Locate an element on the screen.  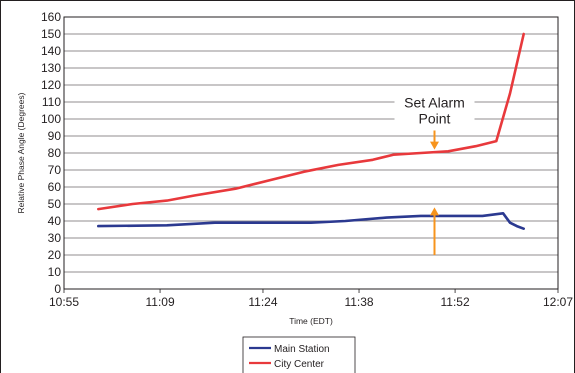
annotation-arrow-up-head is located at coordinates (434, 211).